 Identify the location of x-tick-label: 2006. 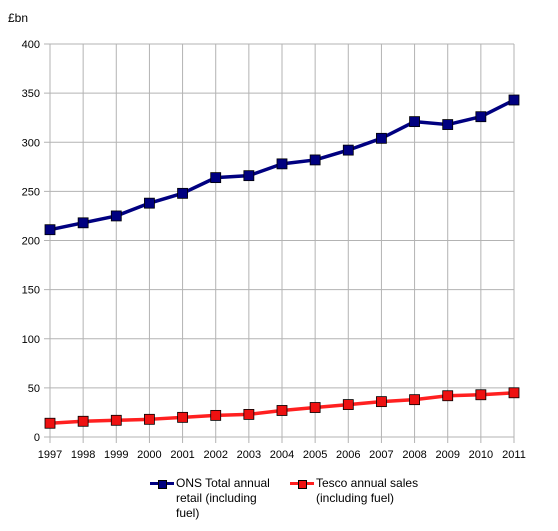
(348, 455).